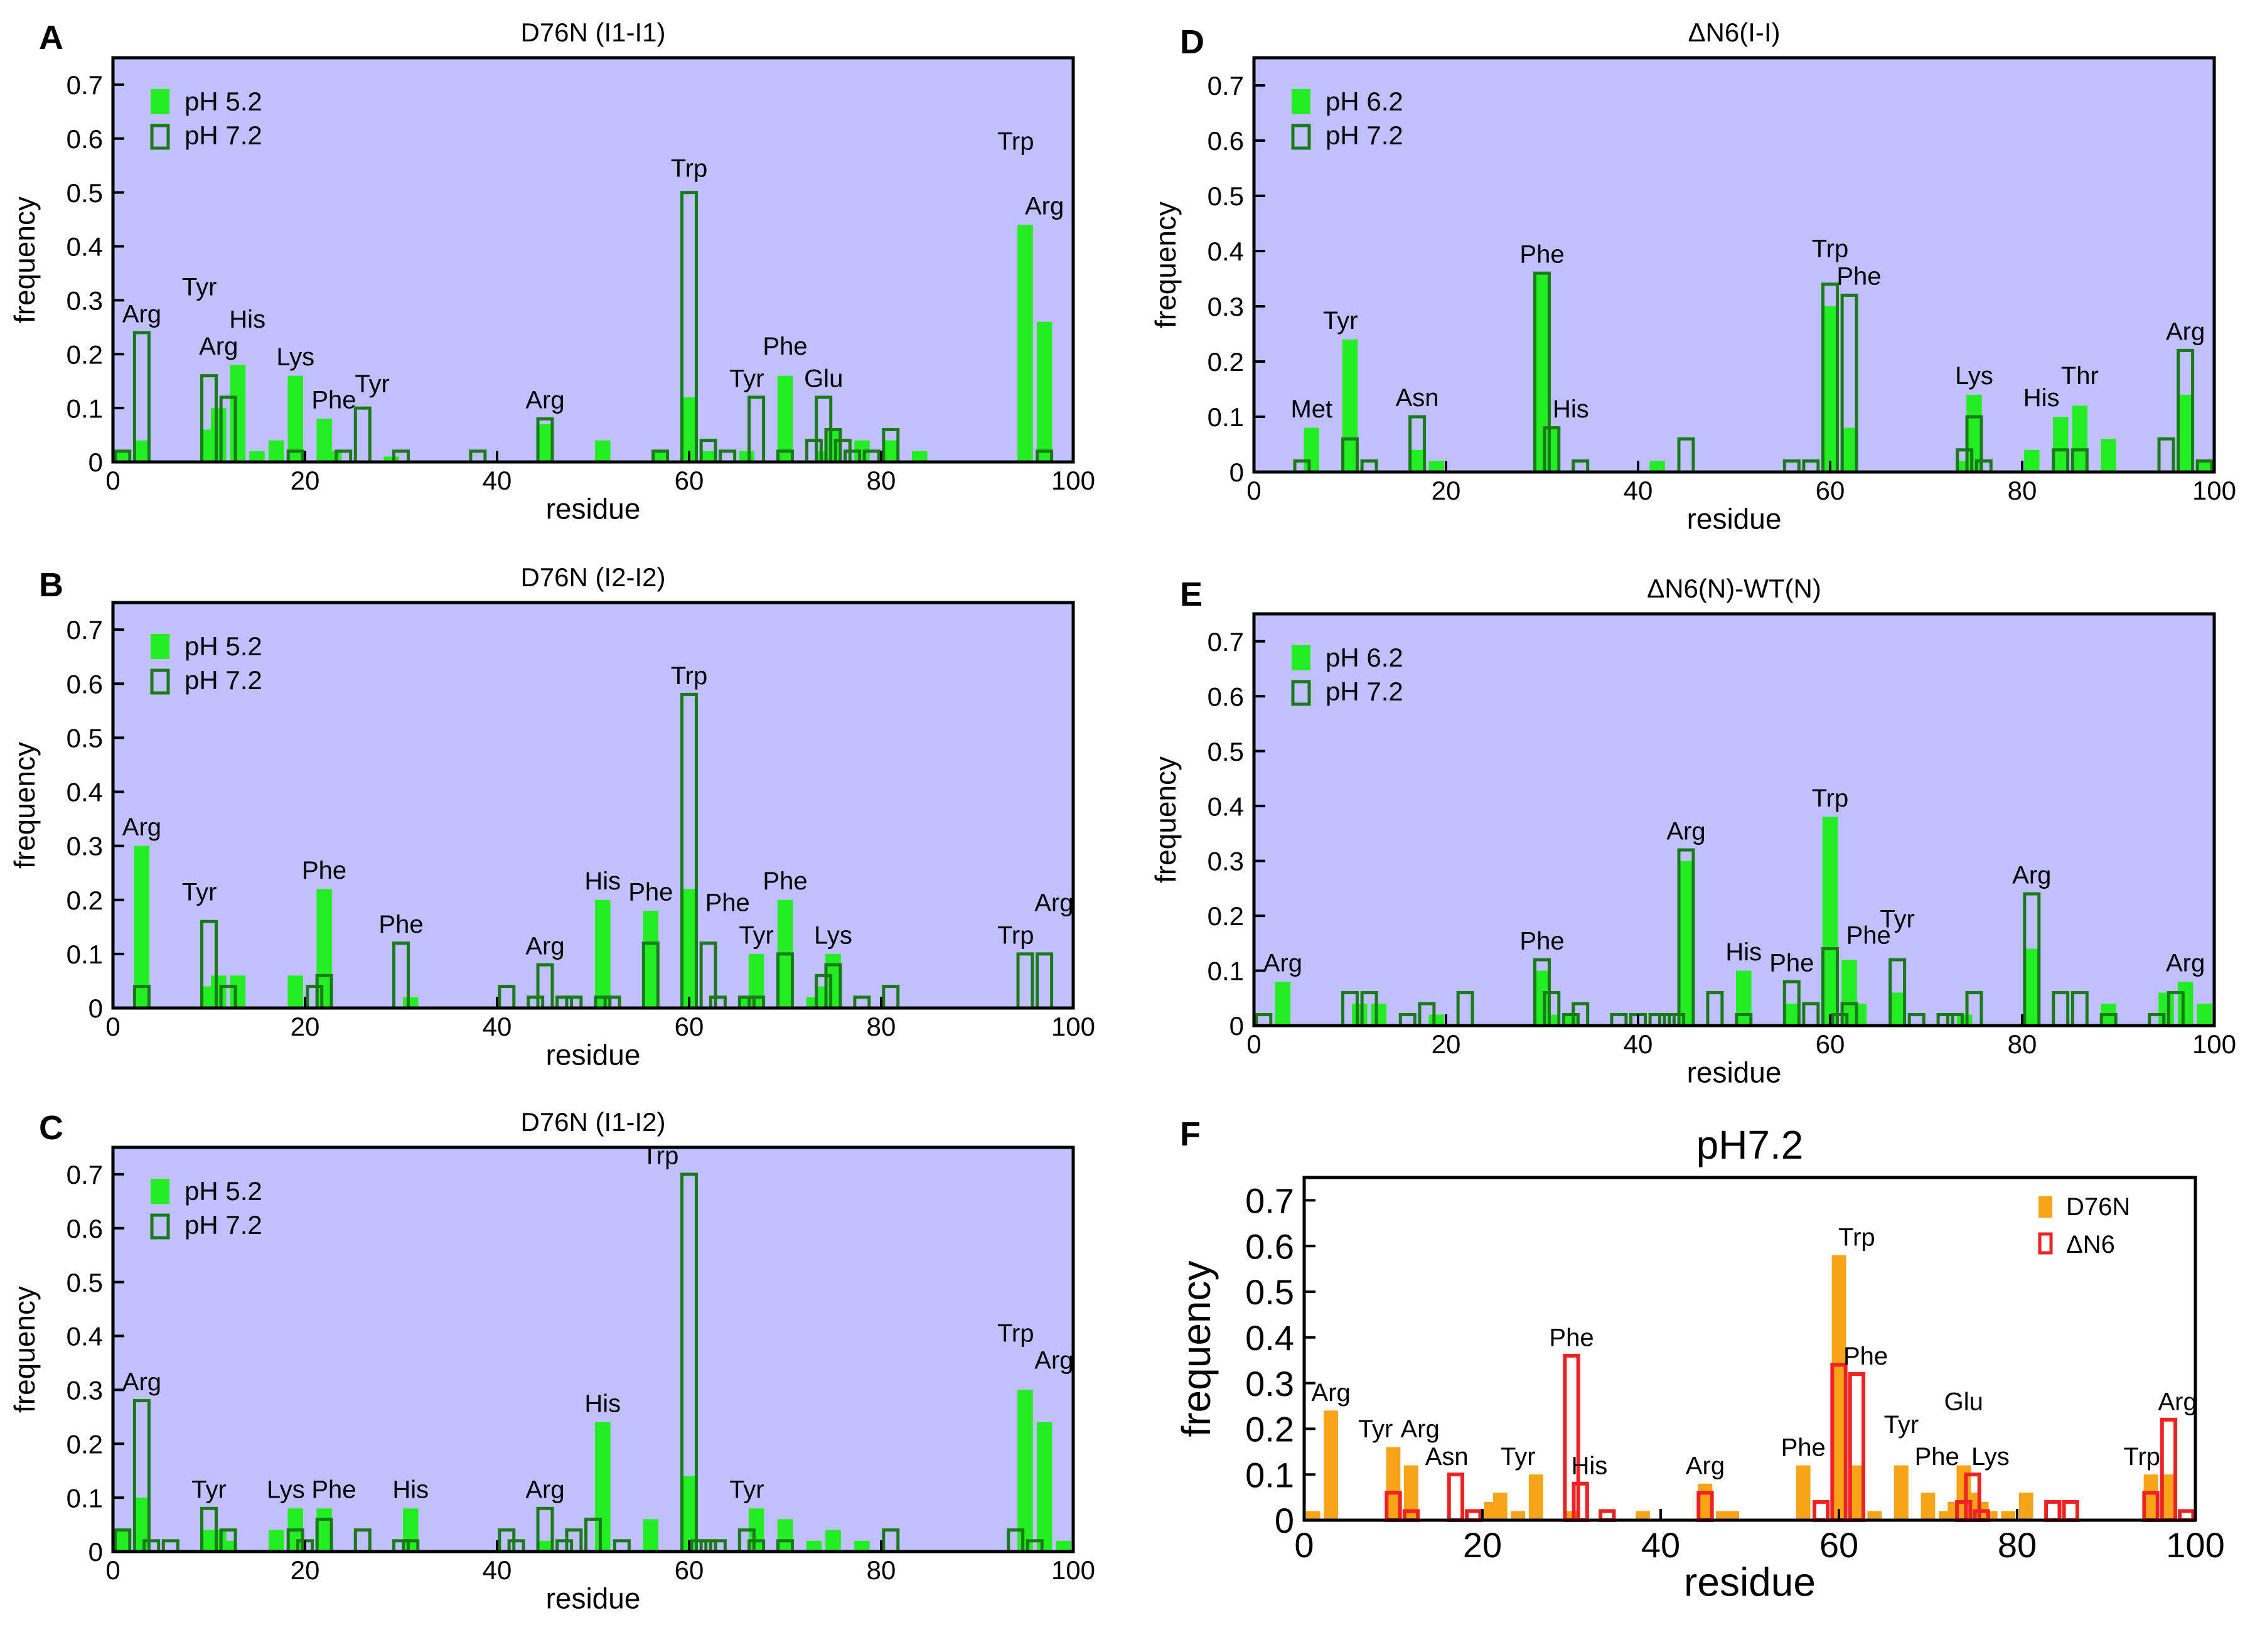 This screenshot has width=2250, height=1652. Describe the element at coordinates (295, 357) in the screenshot. I see `residue-annotation: Lys` at that location.